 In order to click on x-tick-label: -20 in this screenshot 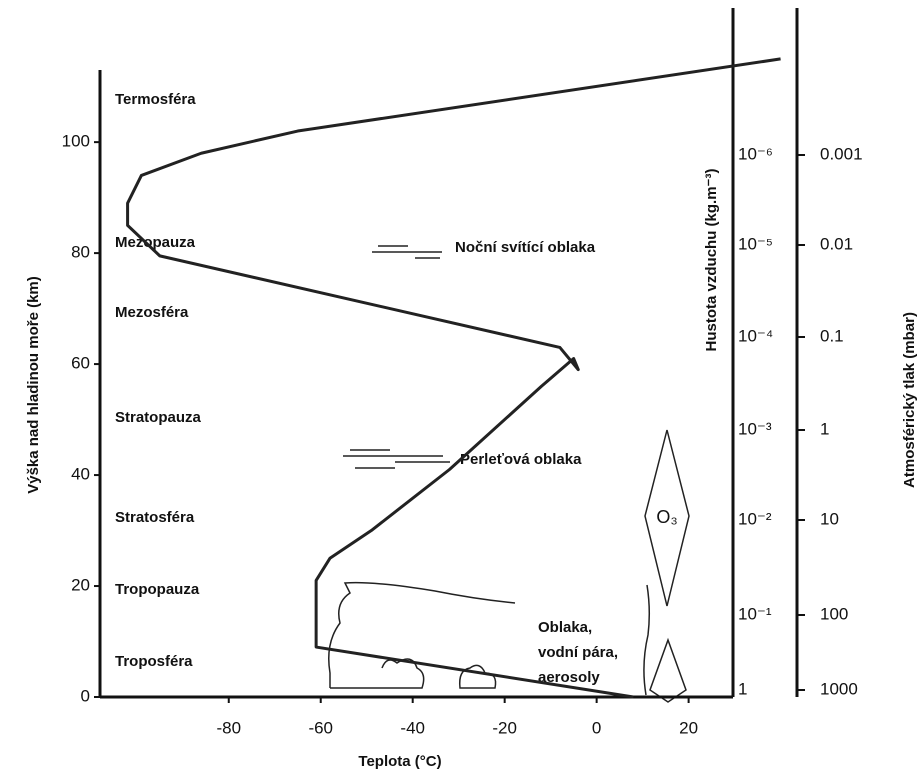, I will do `click(504, 727)`.